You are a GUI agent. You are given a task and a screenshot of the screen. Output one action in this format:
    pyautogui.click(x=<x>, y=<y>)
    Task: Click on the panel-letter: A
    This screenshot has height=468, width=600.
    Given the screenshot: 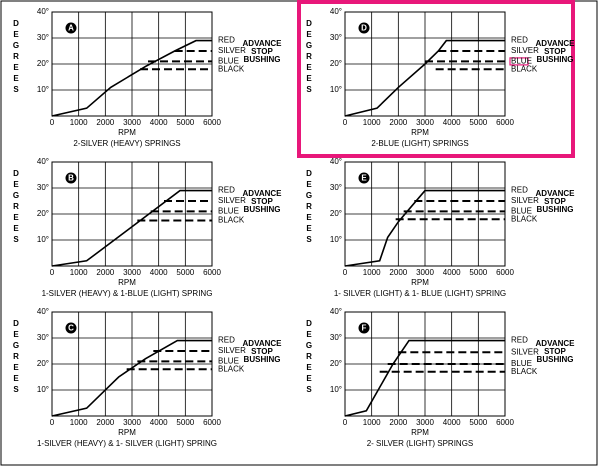 What is the action you would take?
    pyautogui.click(x=71, y=28)
    